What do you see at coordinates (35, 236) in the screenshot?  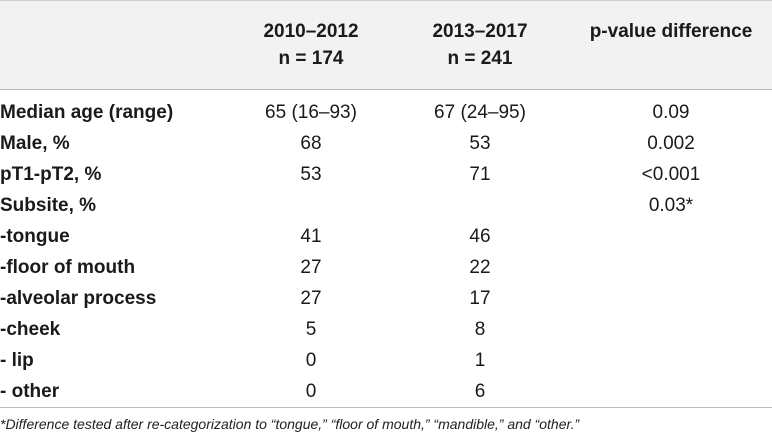 I see `row-label: -tongue` at bounding box center [35, 236].